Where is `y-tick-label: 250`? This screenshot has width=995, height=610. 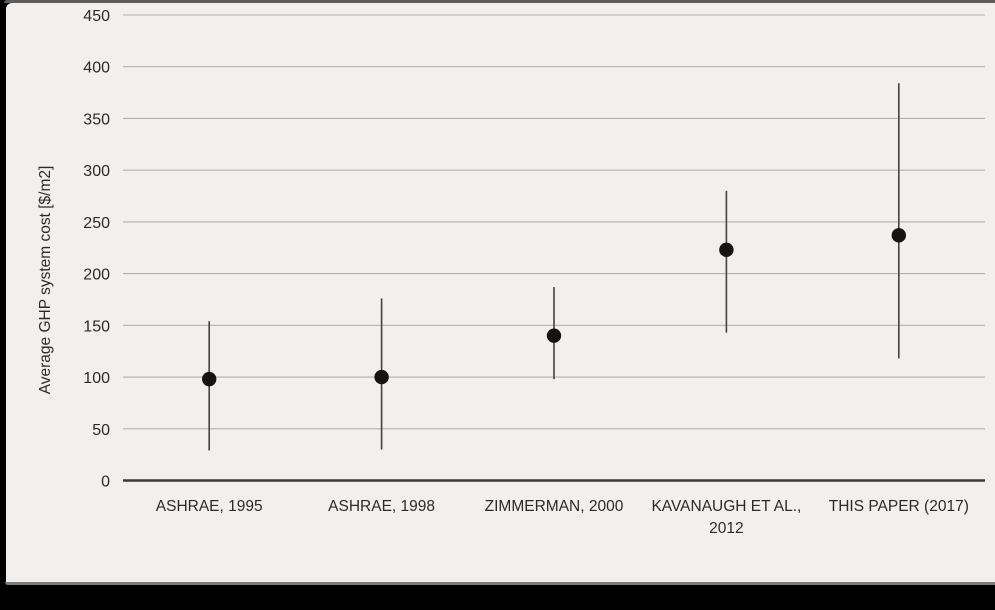
y-tick-label: 250 is located at coordinates (96, 223).